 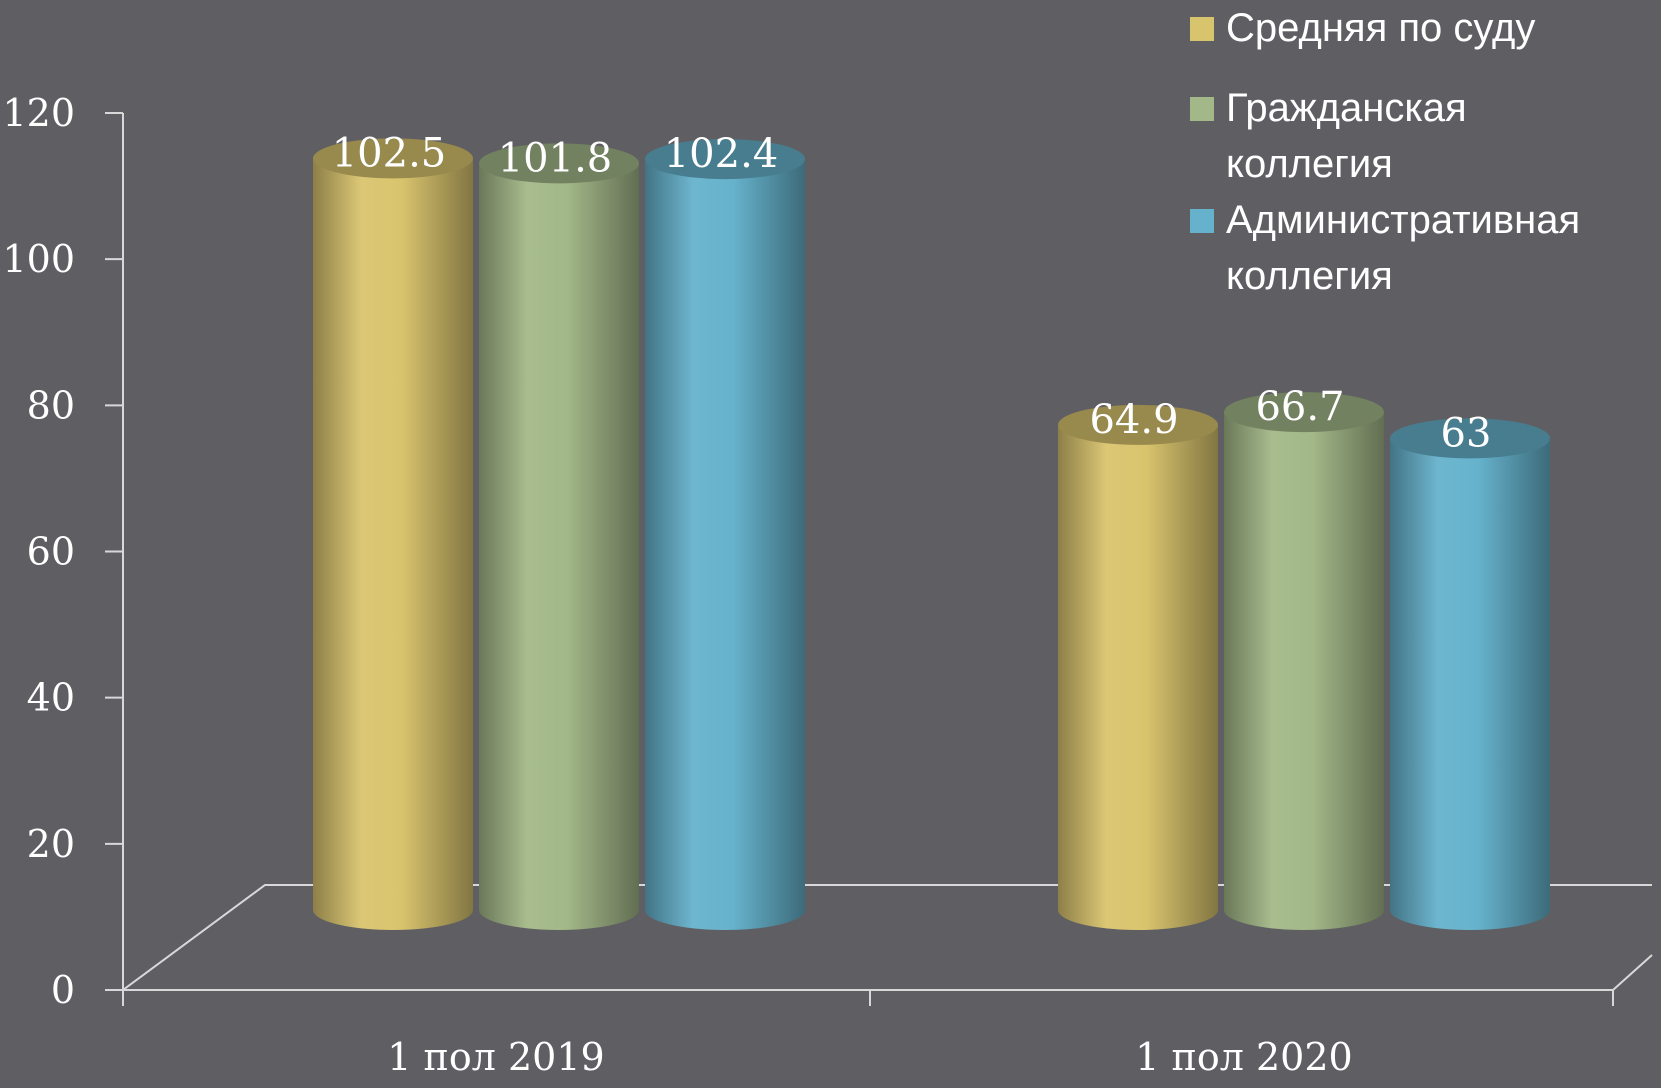 I want to click on y-tick-label: 100, so click(x=38, y=259).